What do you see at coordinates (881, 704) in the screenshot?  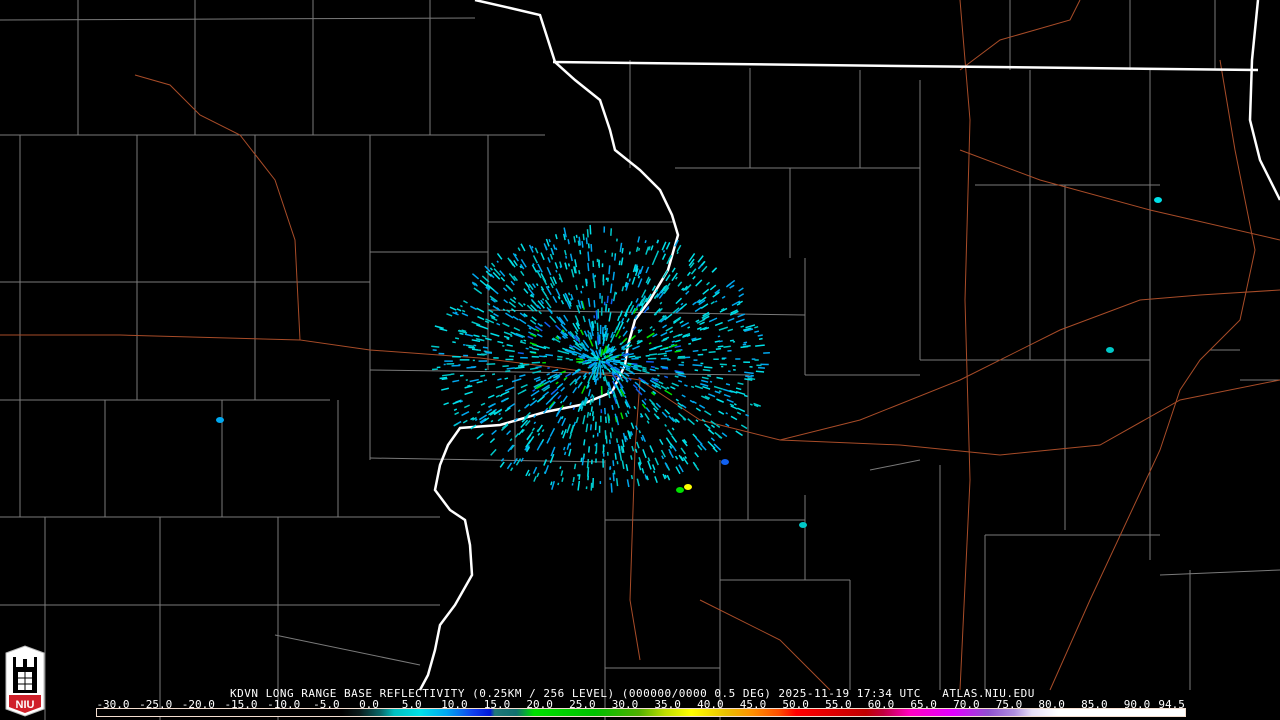 I see `colorbar-tick-label: 60.0` at bounding box center [881, 704].